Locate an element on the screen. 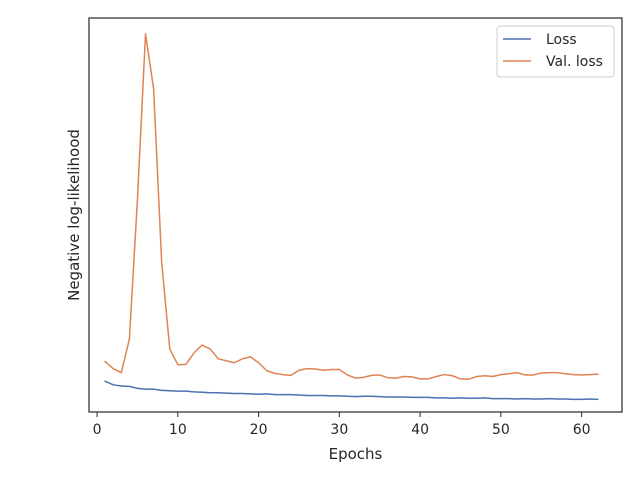  x-axis: 0 10 20 30 40 50 60 is located at coordinates (342, 425).